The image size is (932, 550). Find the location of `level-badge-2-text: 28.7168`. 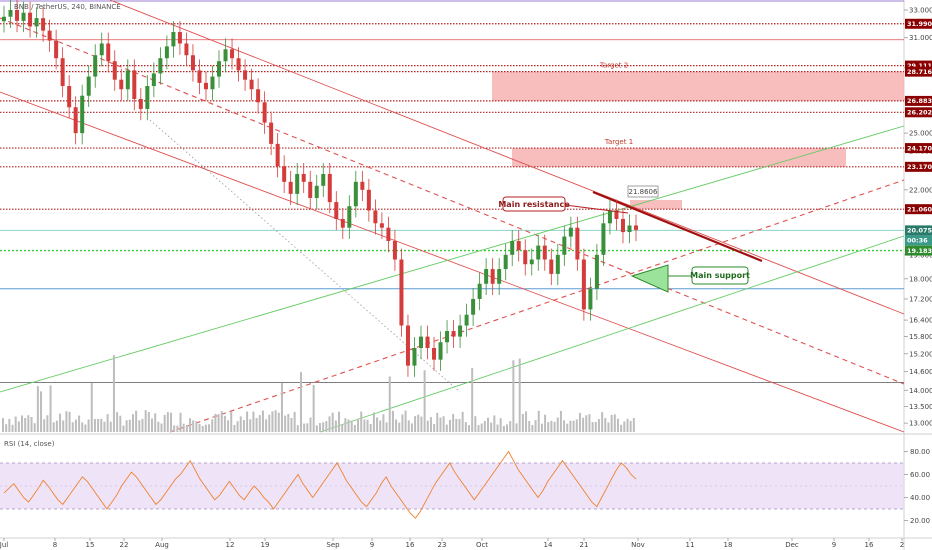

level-badge-2-text: 28.7168 is located at coordinates (919, 72).